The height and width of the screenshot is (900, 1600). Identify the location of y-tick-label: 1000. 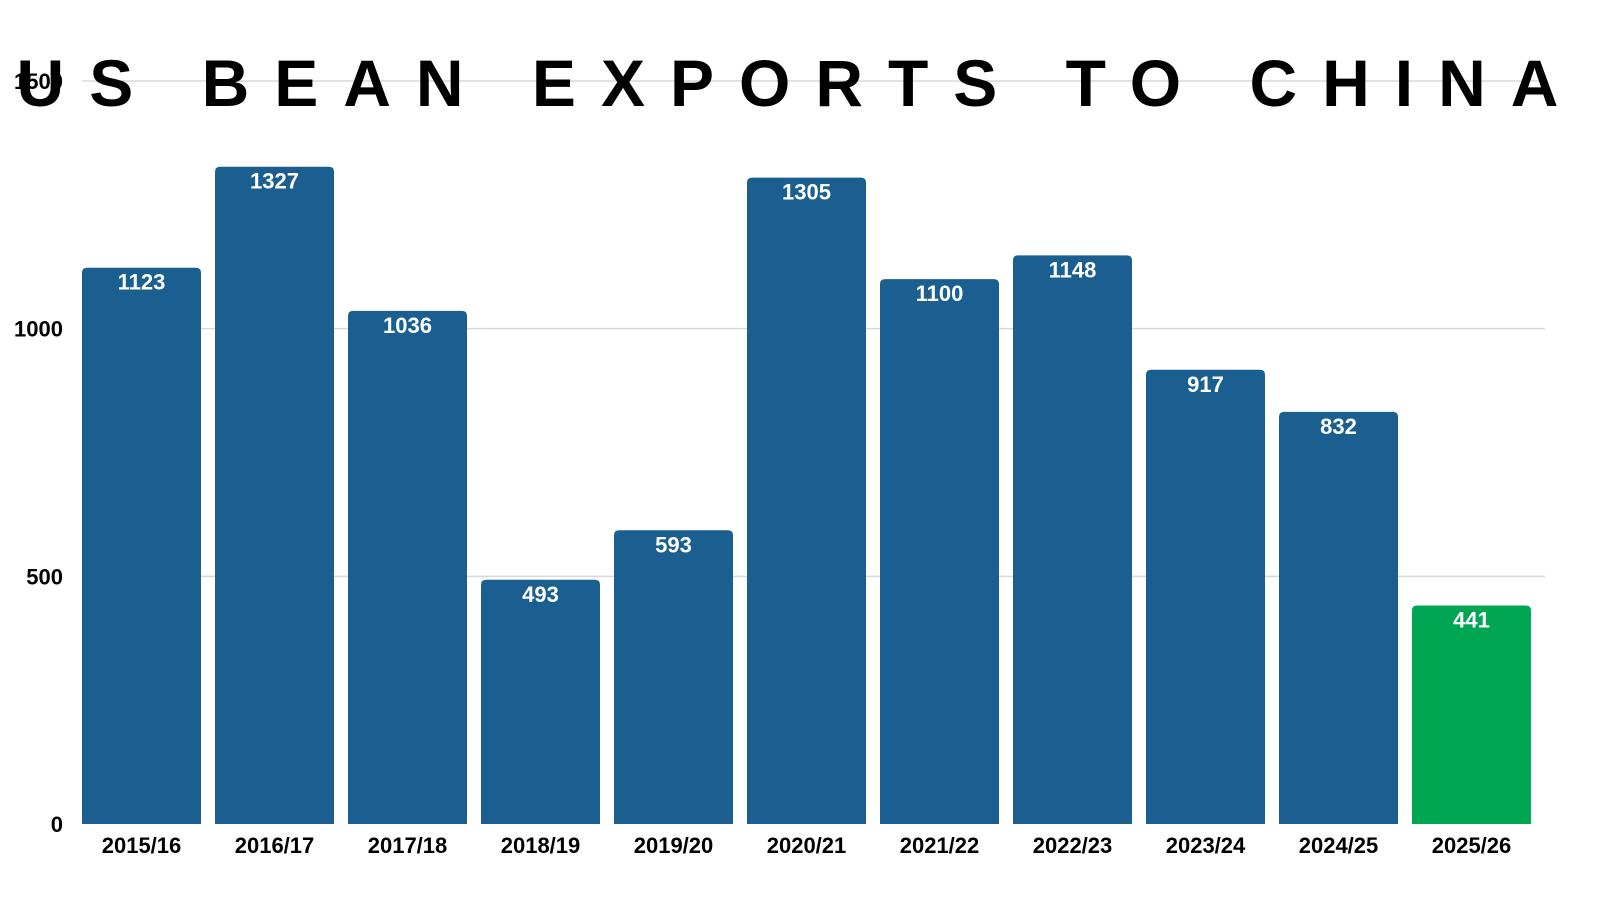
(38, 329).